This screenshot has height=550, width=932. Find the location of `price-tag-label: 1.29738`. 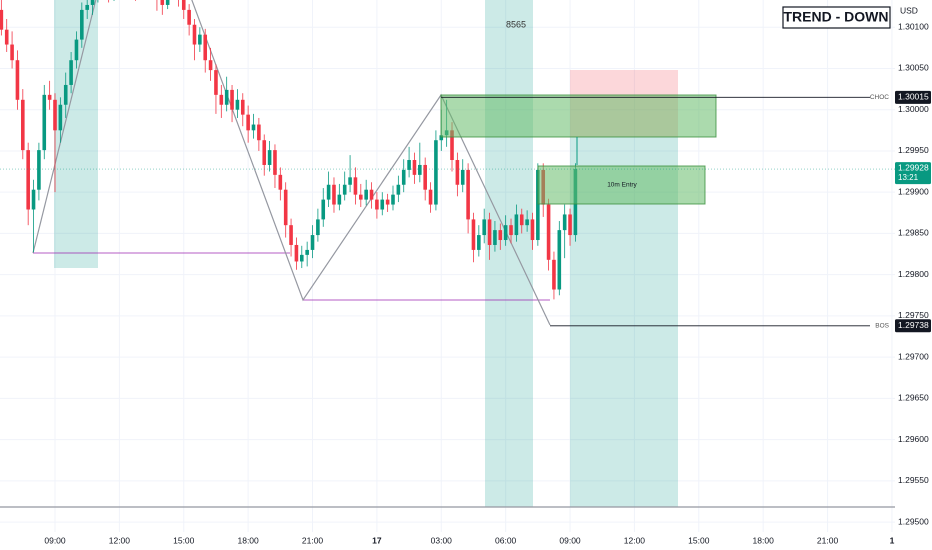

price-tag-label: 1.29738 is located at coordinates (913, 325).